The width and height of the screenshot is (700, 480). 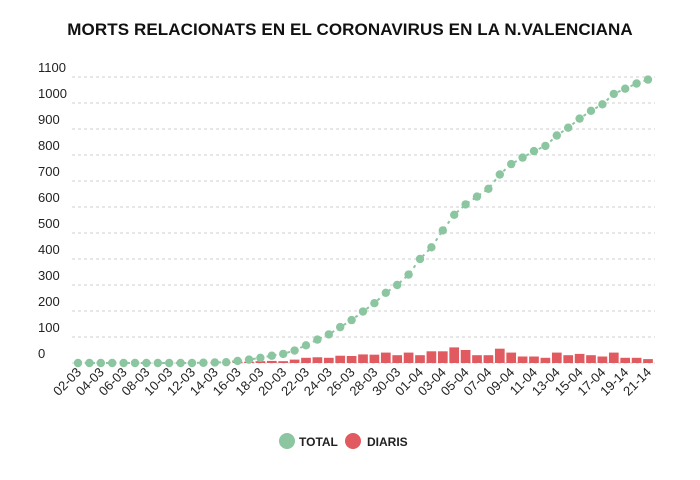 What do you see at coordinates (41, 353) in the screenshot?
I see `y-tick-label: 0` at bounding box center [41, 353].